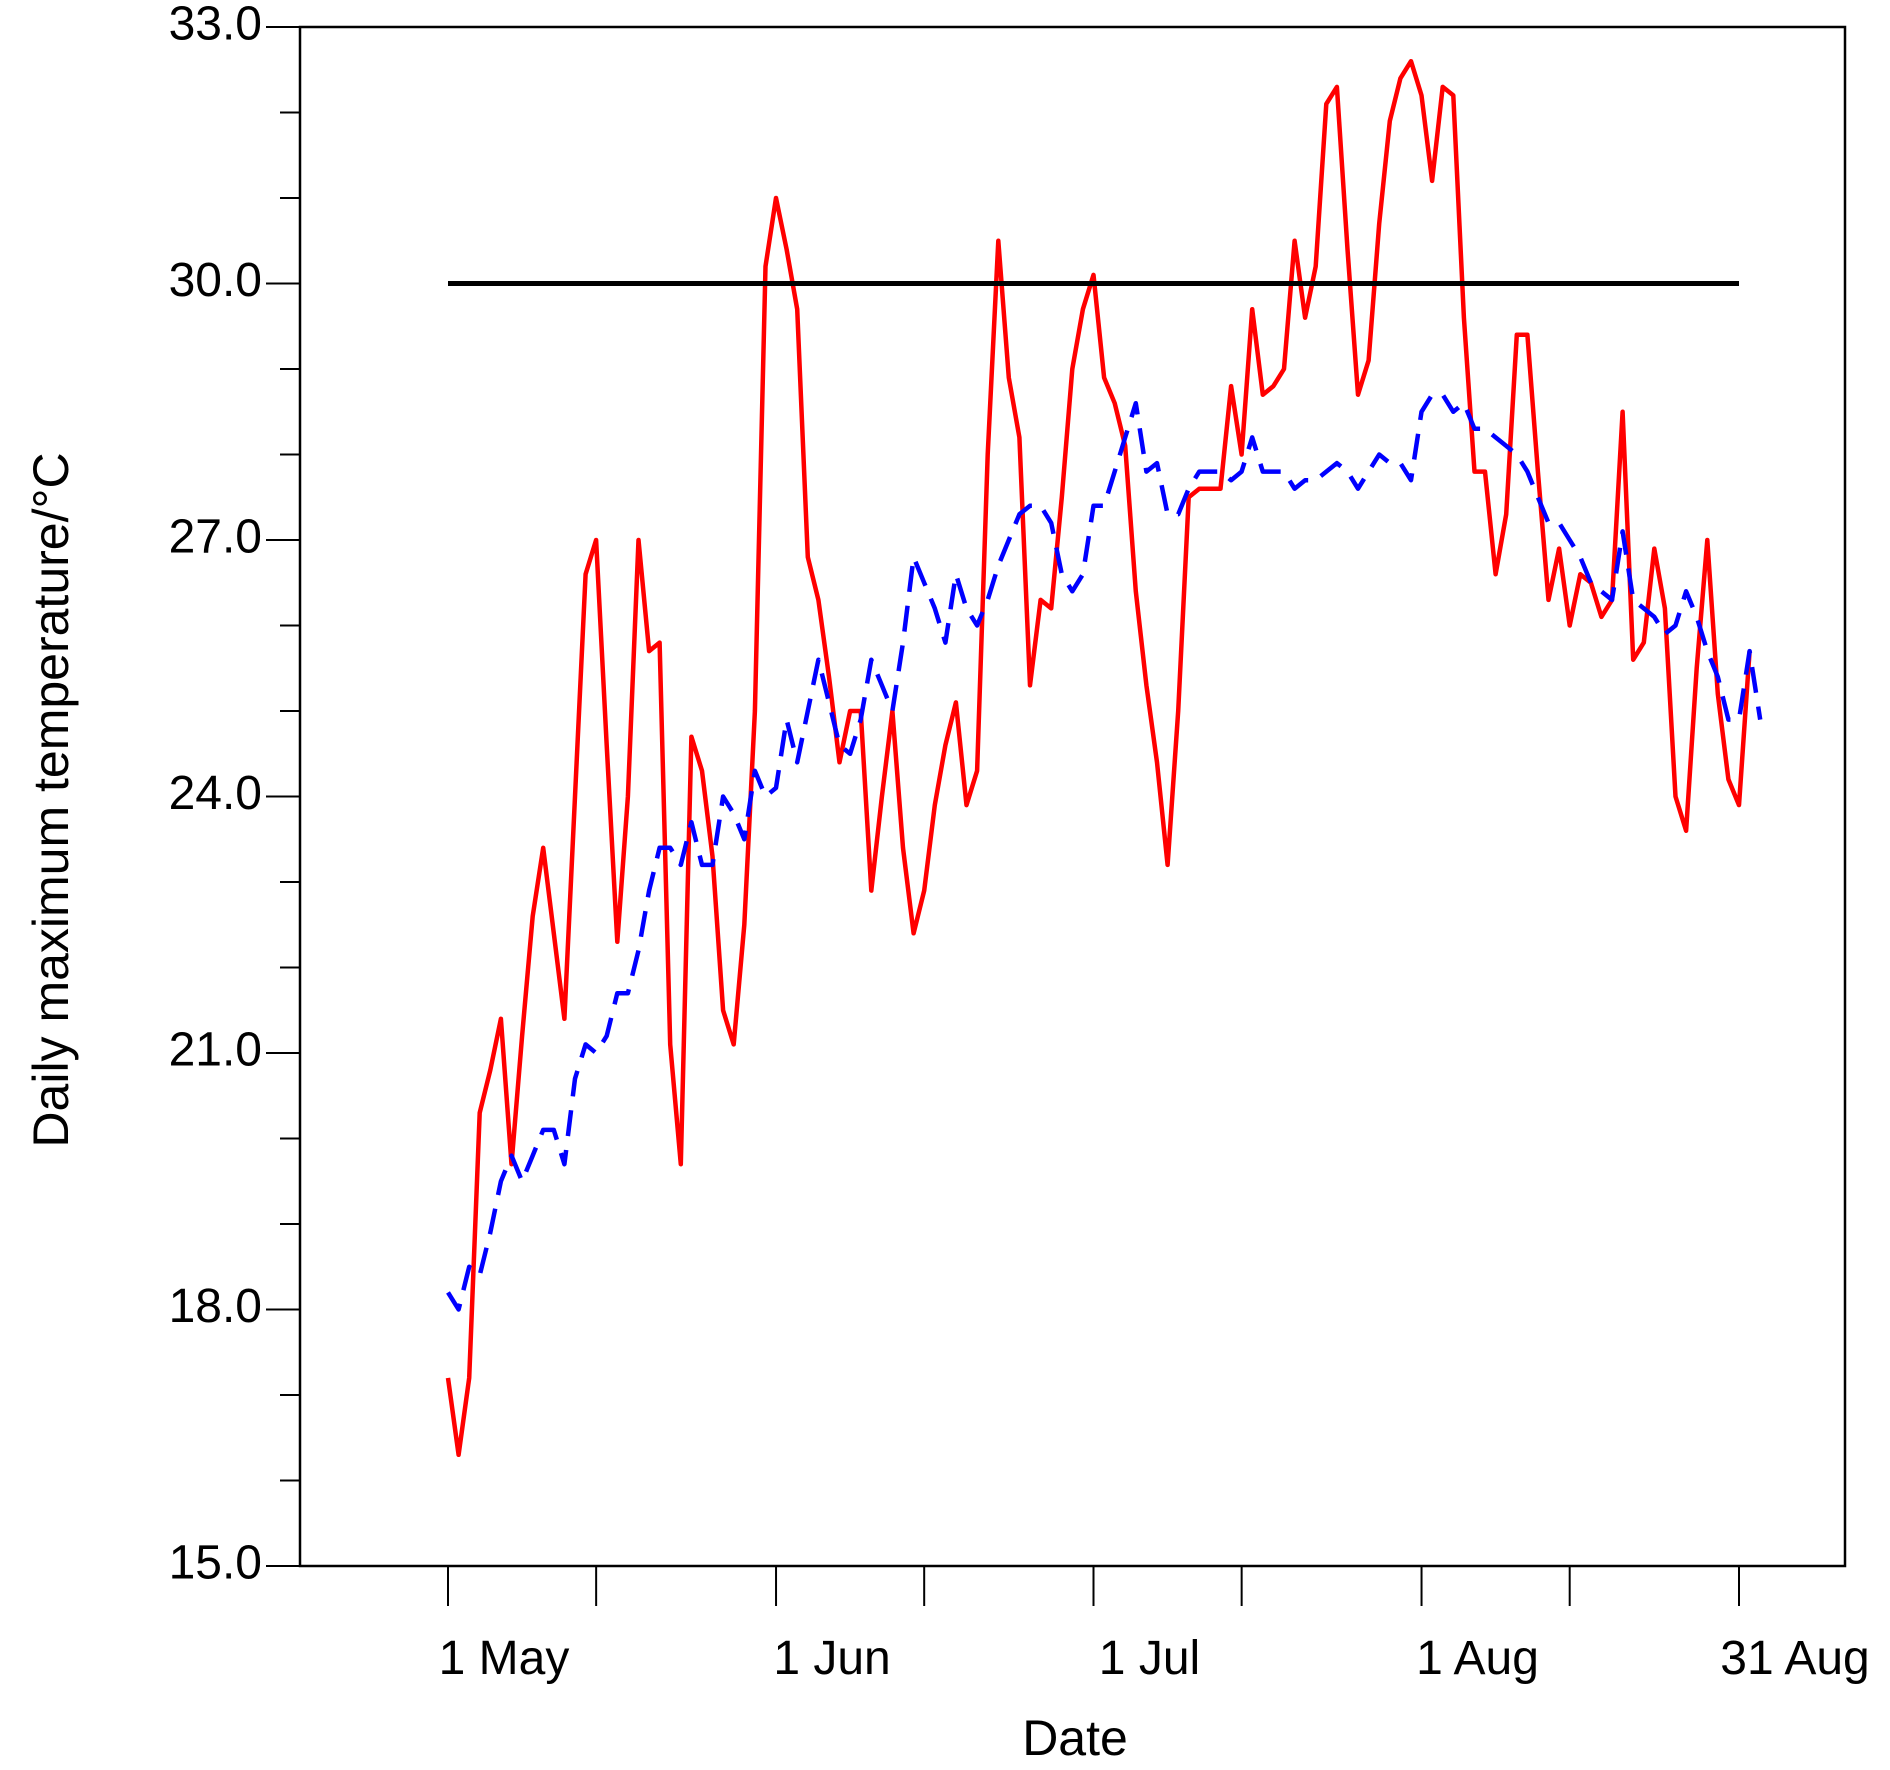 Image resolution: width=1890 pixels, height=1770 pixels. Describe the element at coordinates (215, 1306) in the screenshot. I see `y-tick-label: 18.0` at that location.